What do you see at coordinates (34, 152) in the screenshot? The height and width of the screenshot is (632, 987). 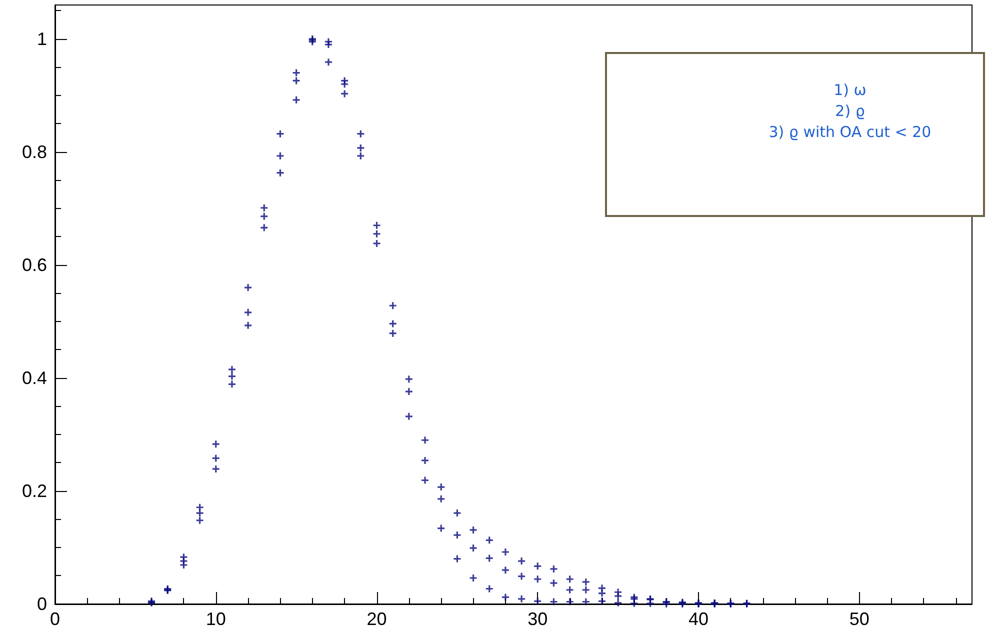 I see `y-tick-label: 0.8` at bounding box center [34, 152].